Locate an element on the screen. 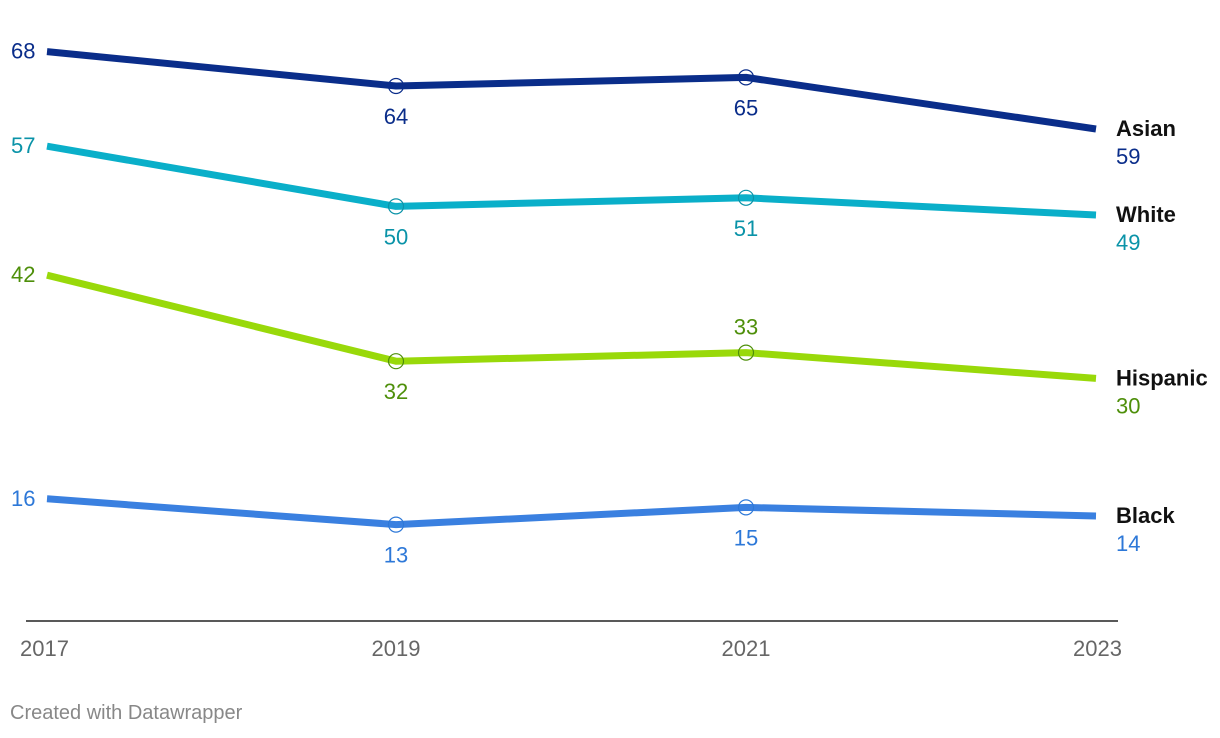  credit-text: Created with Datawrapper is located at coordinates (126, 713).